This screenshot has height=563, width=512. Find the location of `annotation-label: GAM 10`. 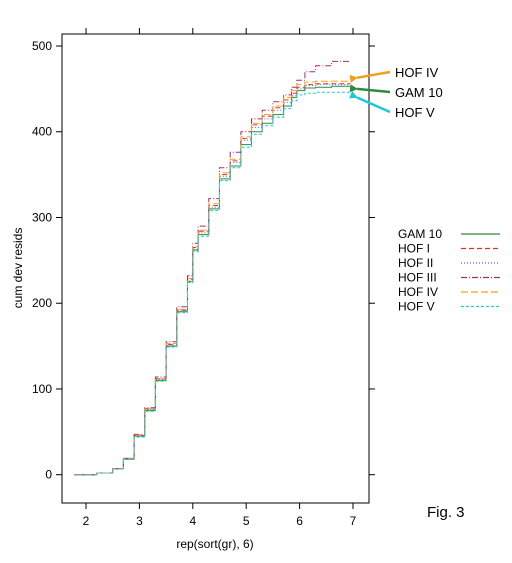

annotation-label: GAM 10 is located at coordinates (419, 92).